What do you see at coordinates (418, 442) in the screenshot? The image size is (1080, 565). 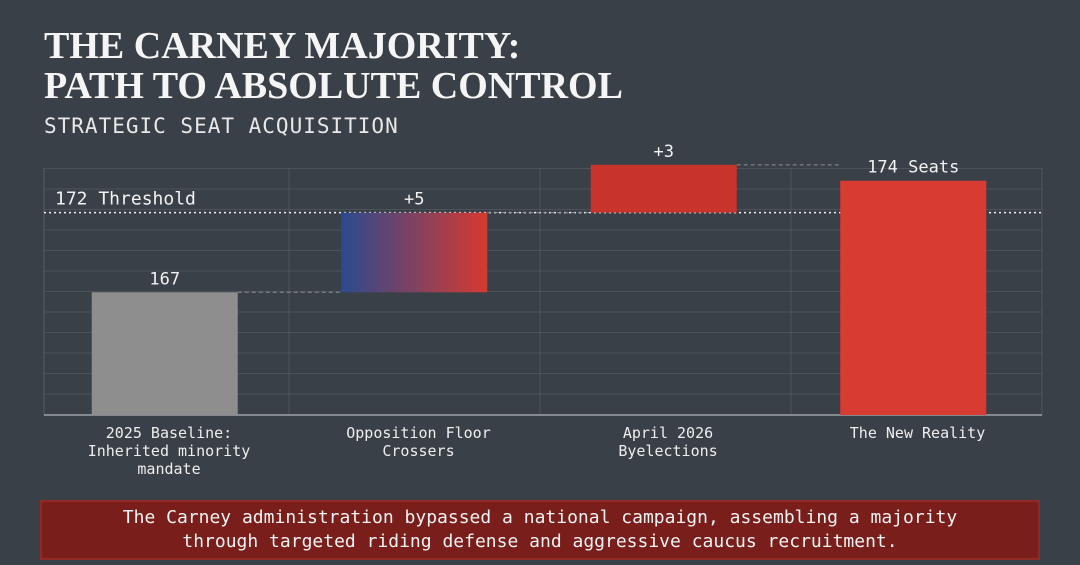 I see `x-tick-label: Opposition Floor Crossers` at bounding box center [418, 442].